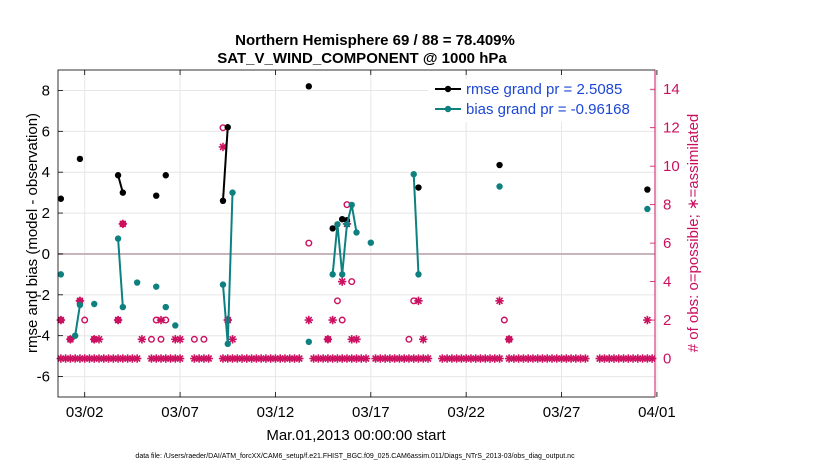 This screenshot has width=830, height=470. What do you see at coordinates (667, 243) in the screenshot?
I see `y-right-tick-label: 6` at bounding box center [667, 243].